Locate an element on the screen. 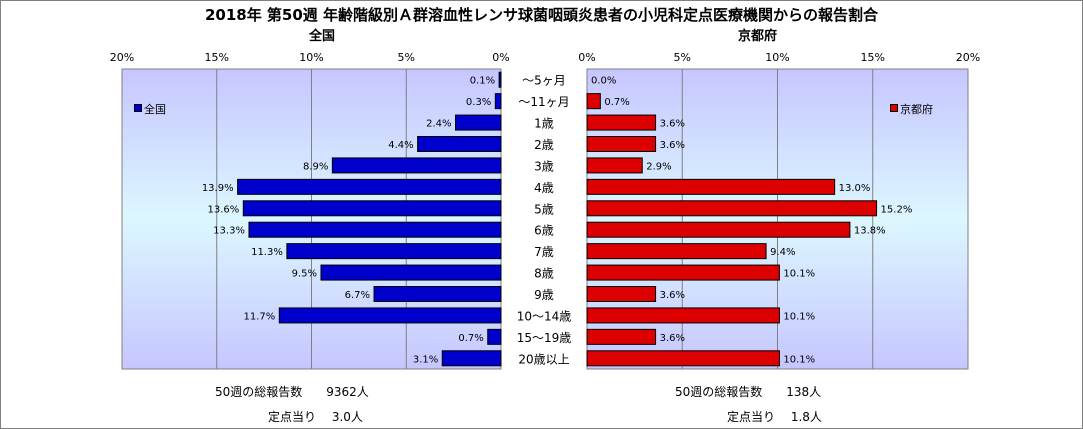  right-per-sentinel: 定点当り 1.8人 is located at coordinates (774, 417).